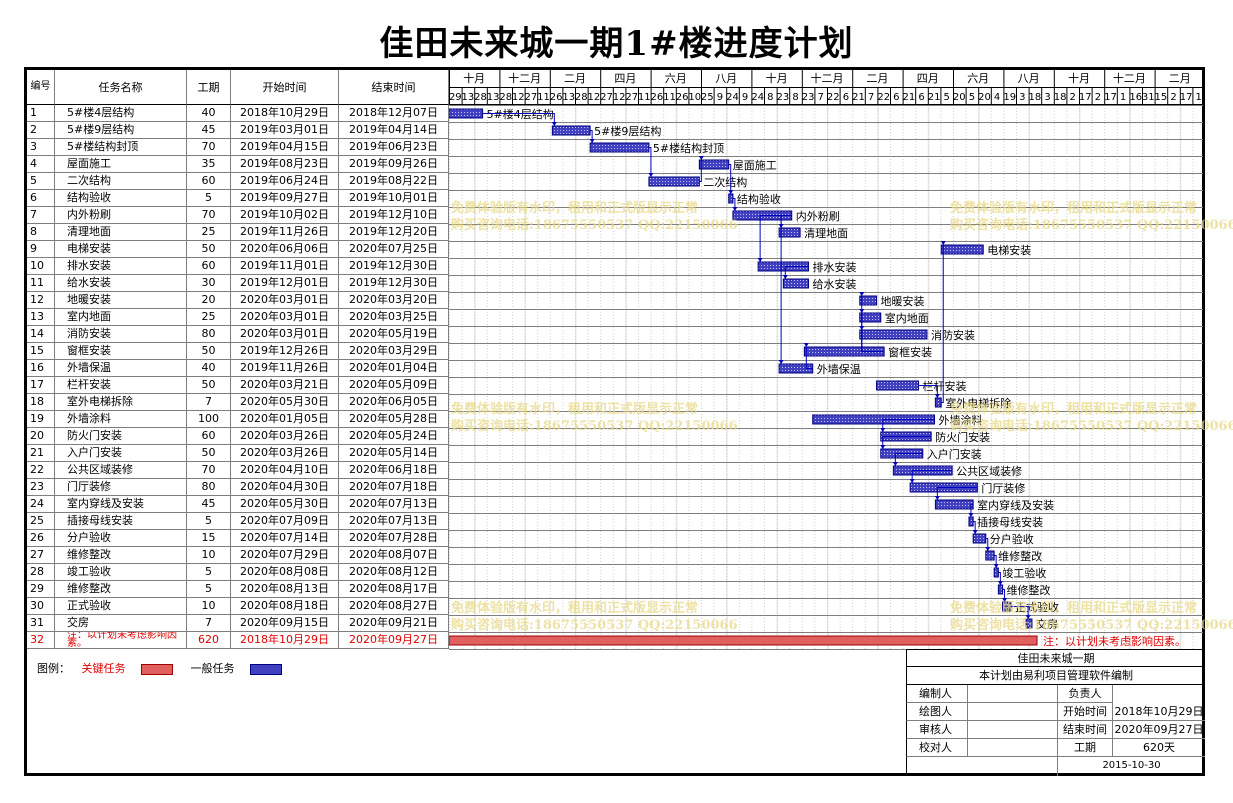  What do you see at coordinates (285, 589) in the screenshot?
I see `task-start-cell: 2020年08月13日` at bounding box center [285, 589].